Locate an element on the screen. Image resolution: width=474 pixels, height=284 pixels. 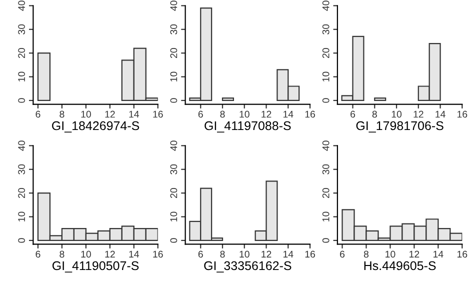
x-axis-title: Hs.449605-S is located at coordinates (400, 265).